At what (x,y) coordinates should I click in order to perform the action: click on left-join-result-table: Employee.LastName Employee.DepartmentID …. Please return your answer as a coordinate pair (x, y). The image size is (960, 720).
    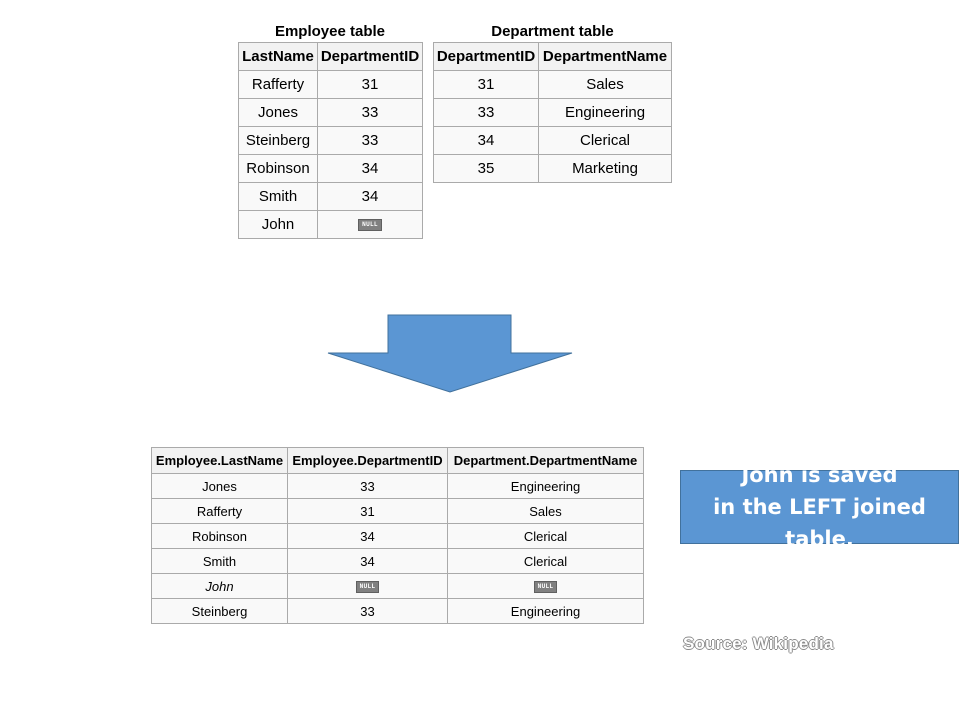
    Looking at the image, I should click on (397, 535).